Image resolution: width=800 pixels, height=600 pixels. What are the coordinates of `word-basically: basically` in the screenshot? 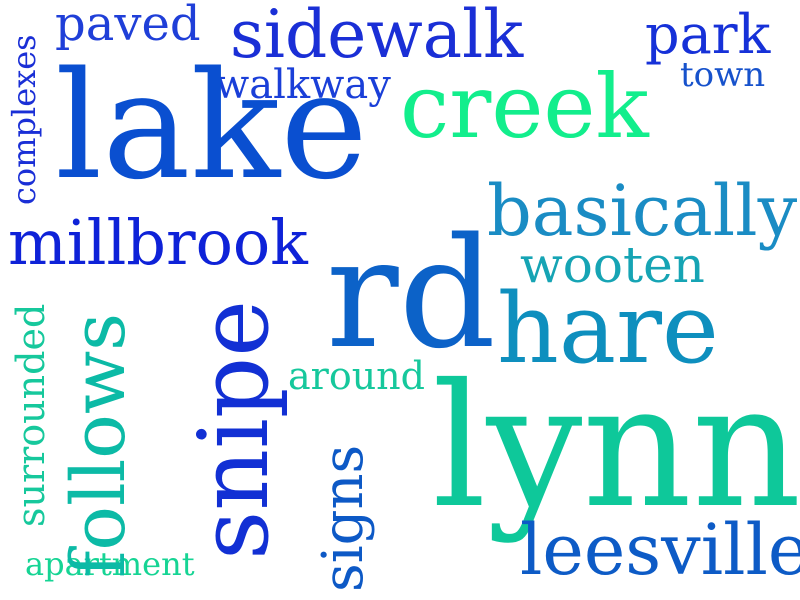 It's located at (642, 211).